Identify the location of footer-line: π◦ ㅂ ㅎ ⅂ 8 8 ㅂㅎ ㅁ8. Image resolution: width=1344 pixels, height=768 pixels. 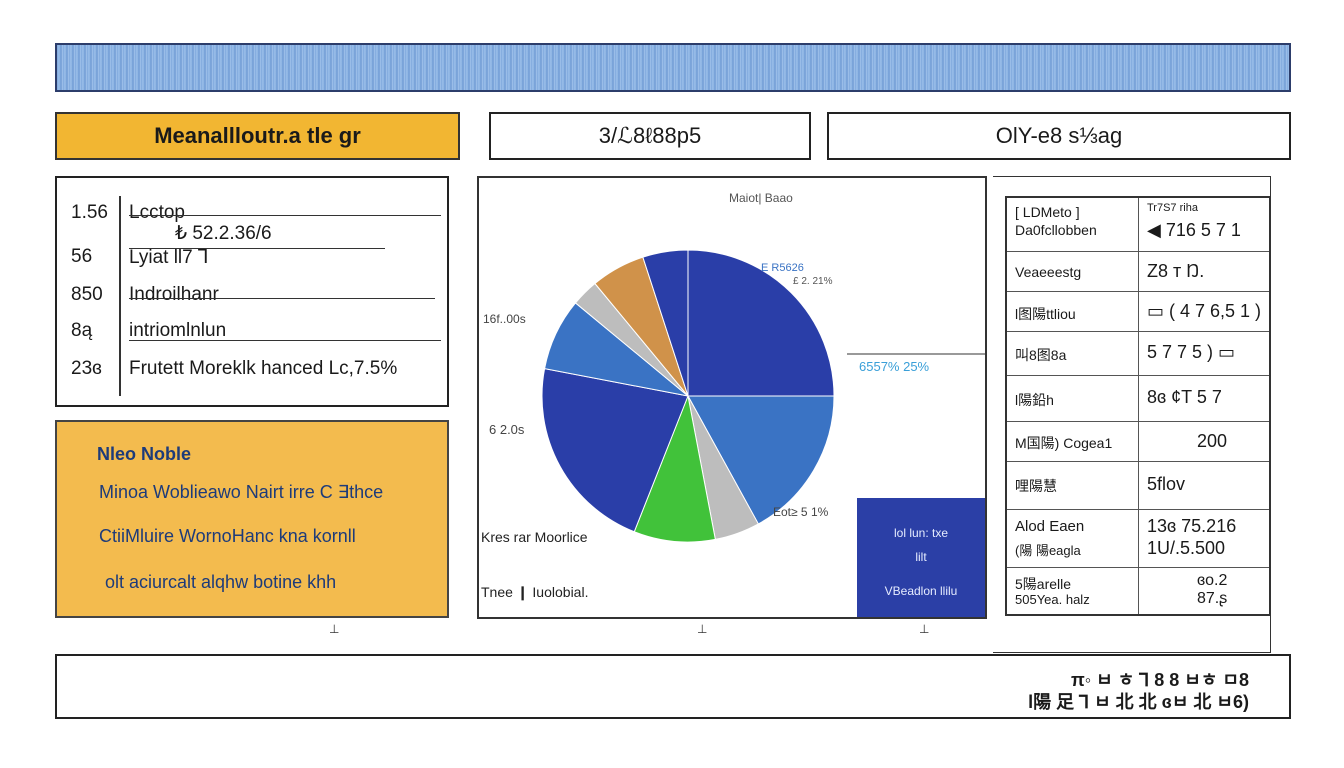
(1159, 680).